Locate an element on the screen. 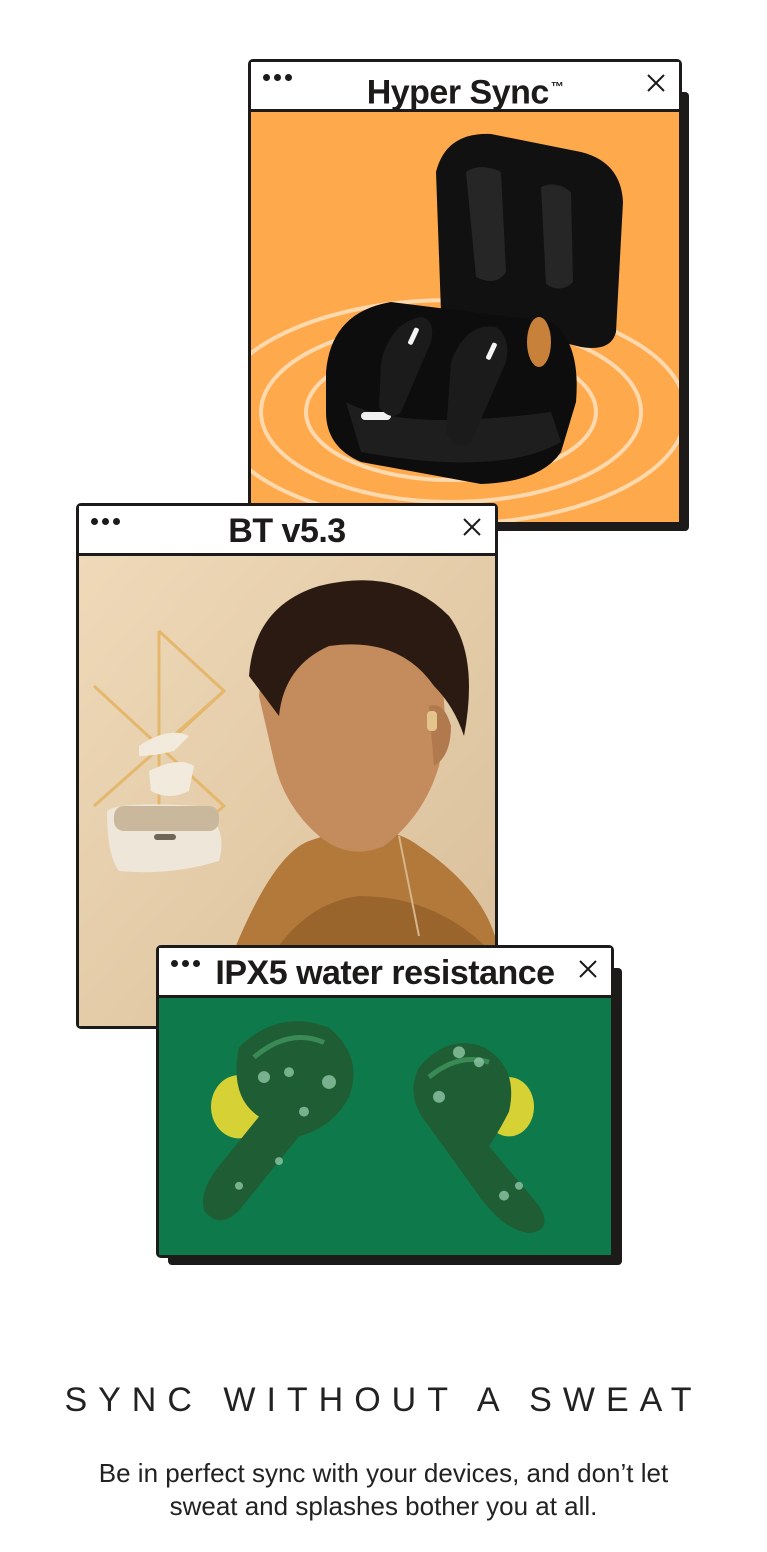 Image resolution: width=767 pixels, height=1552 pixels. green-earbuds-image is located at coordinates (385, 1126).